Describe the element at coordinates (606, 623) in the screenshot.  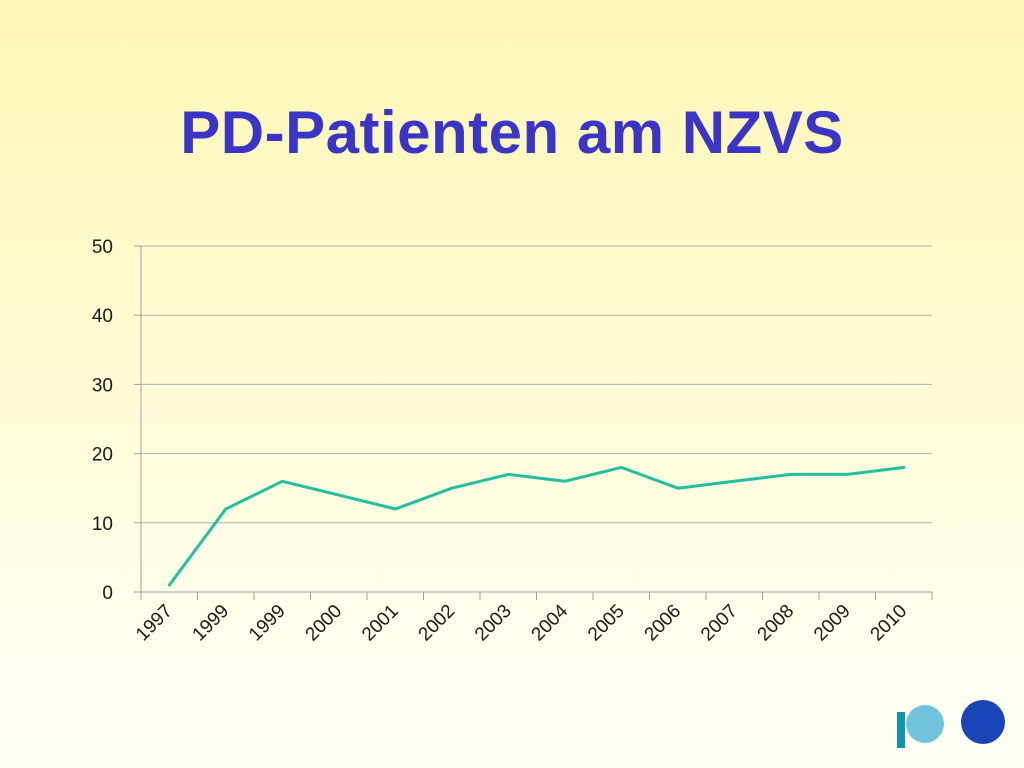
I see `x-tick-label: 2005` at that location.